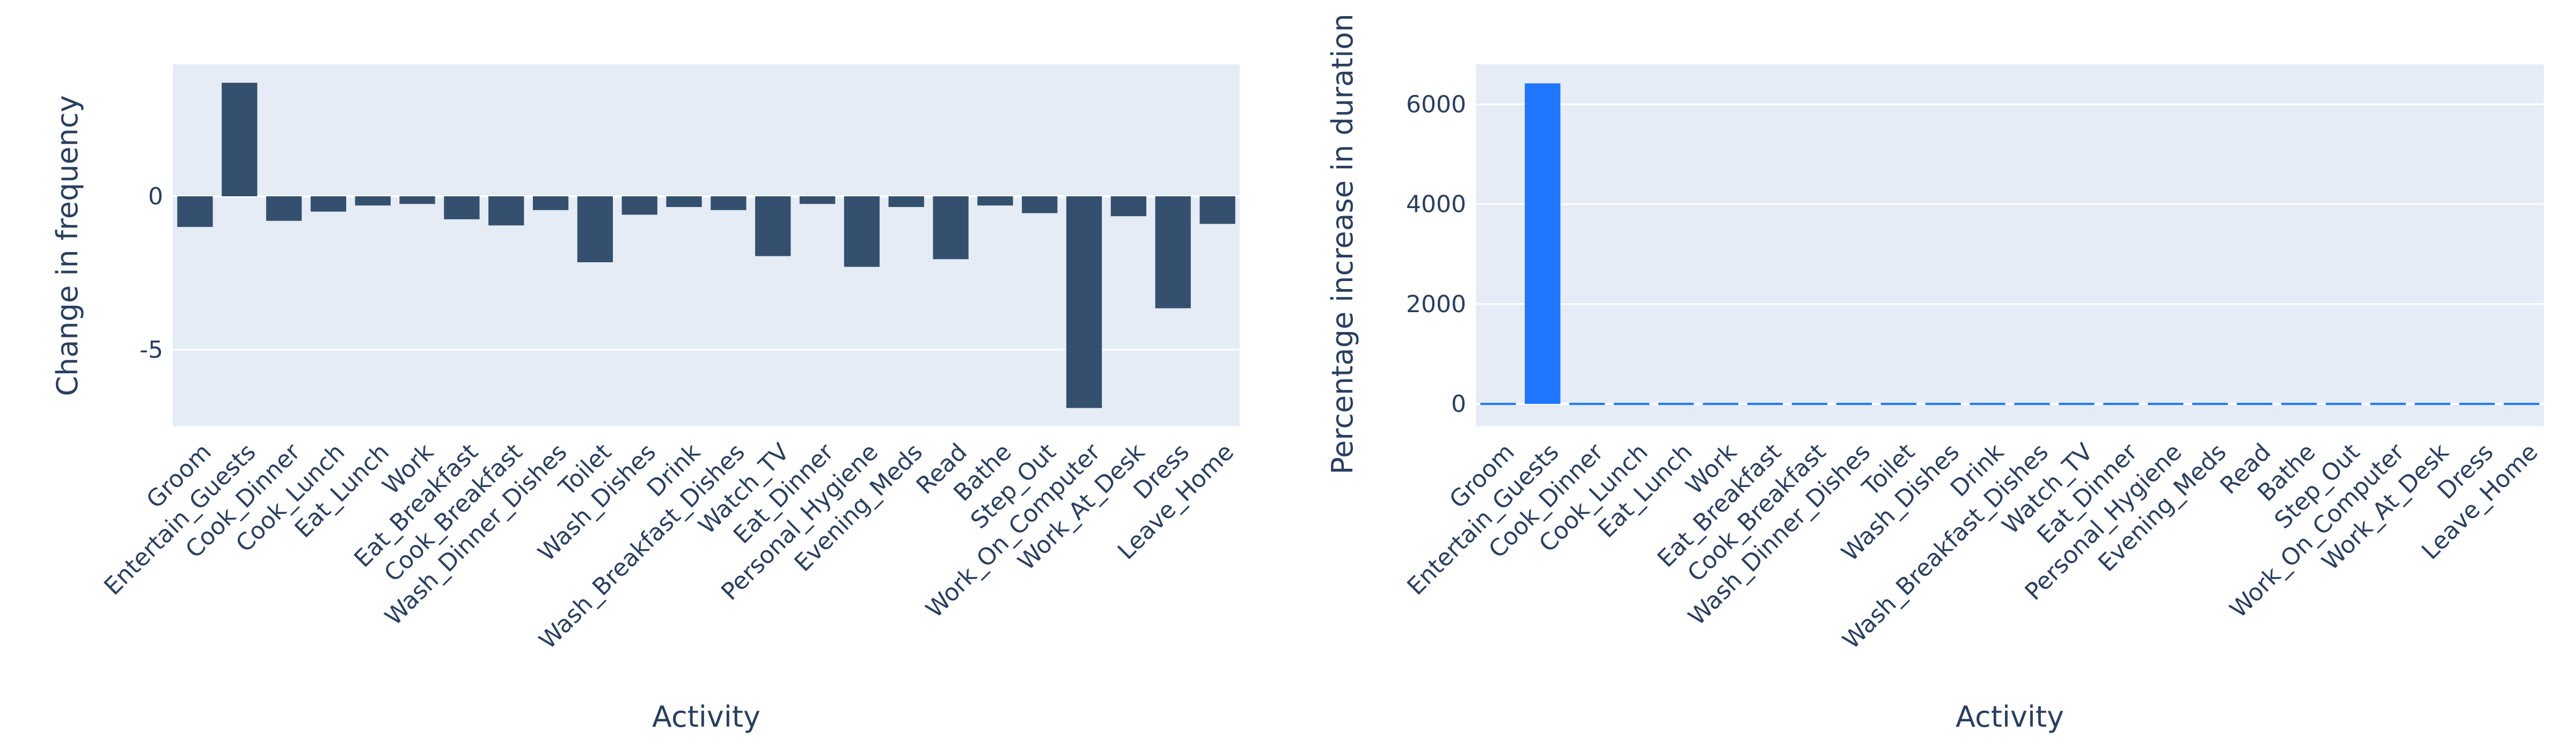  What do you see at coordinates (1436, 204) in the screenshot?
I see `y-tick-label: 4000` at bounding box center [1436, 204].